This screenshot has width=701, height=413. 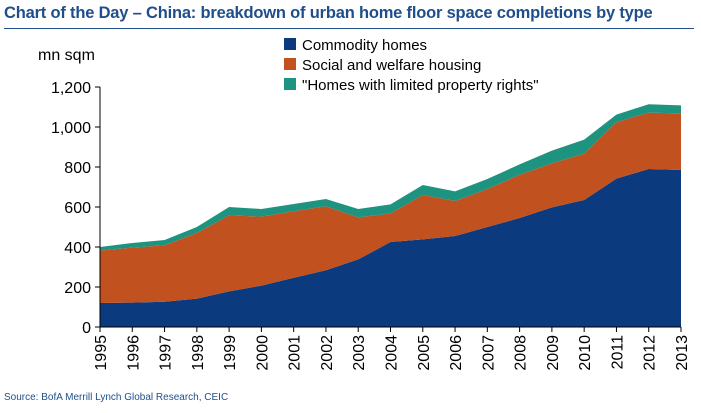 I want to click on x-tick-label: 2008, so click(x=521, y=353).